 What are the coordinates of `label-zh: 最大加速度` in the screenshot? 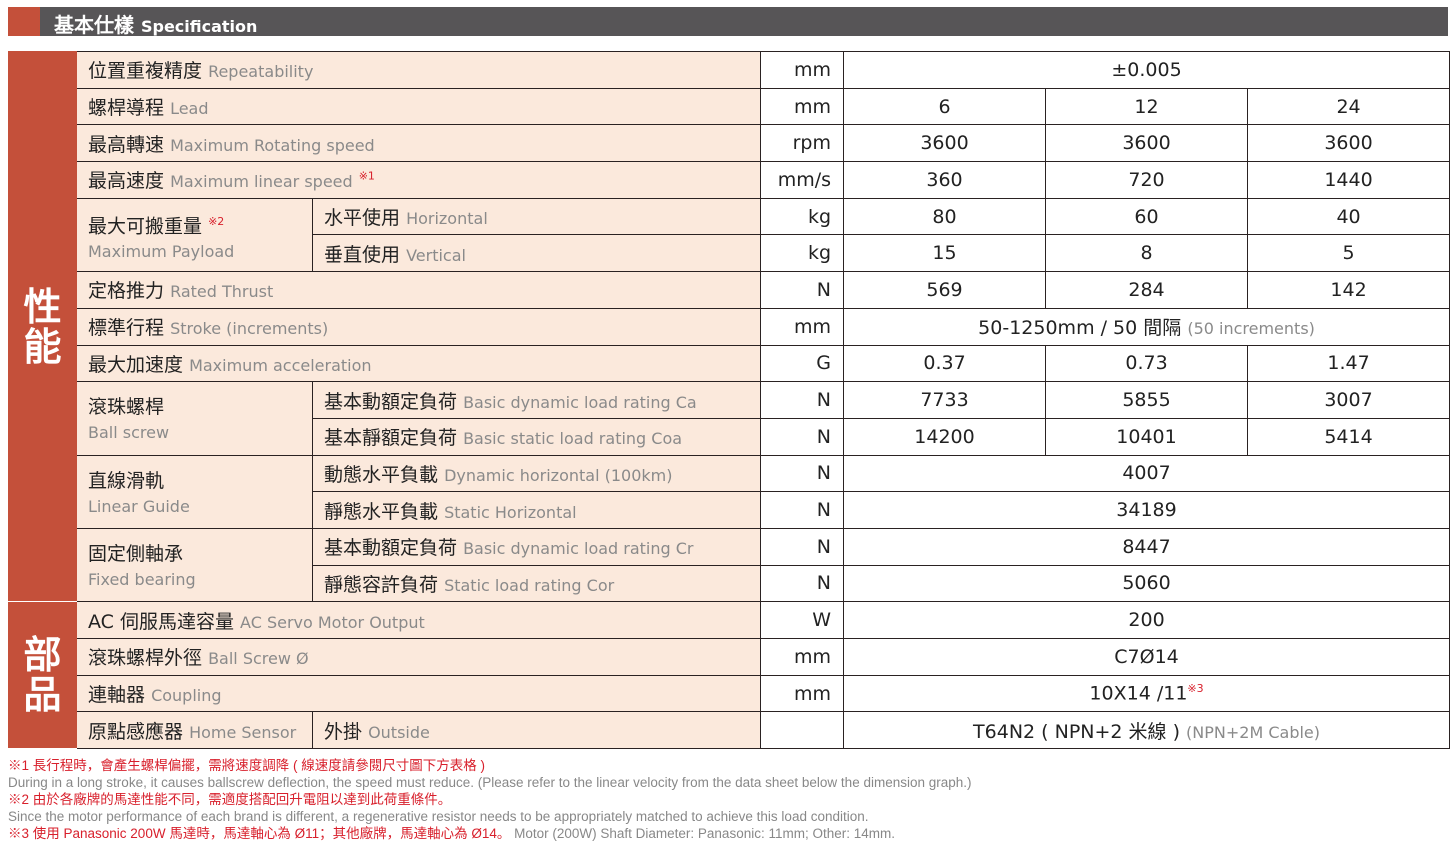 It's located at (136, 364).